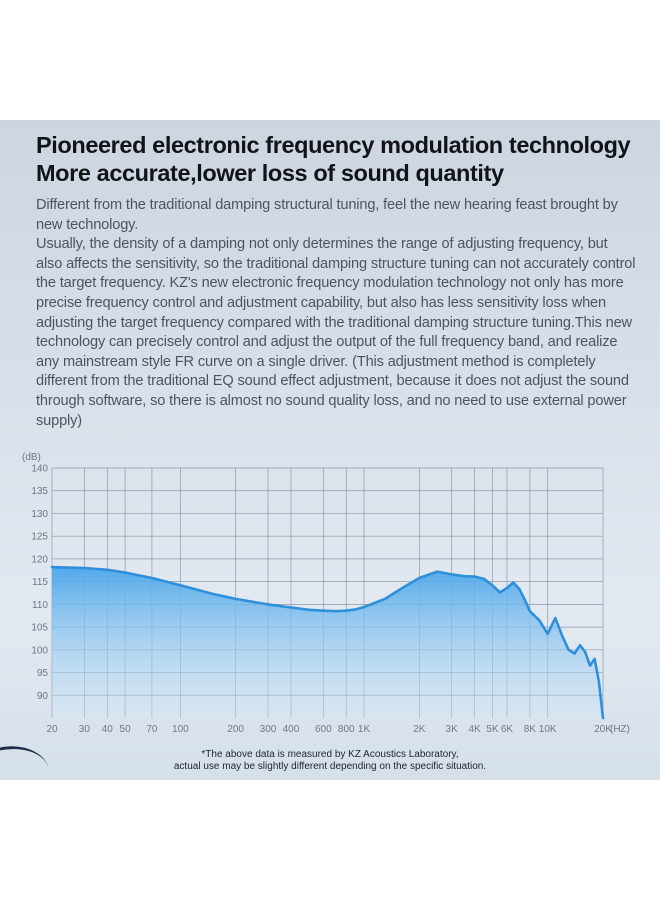 This screenshot has width=660, height=900. I want to click on y-tick-label: 140, so click(39, 469).